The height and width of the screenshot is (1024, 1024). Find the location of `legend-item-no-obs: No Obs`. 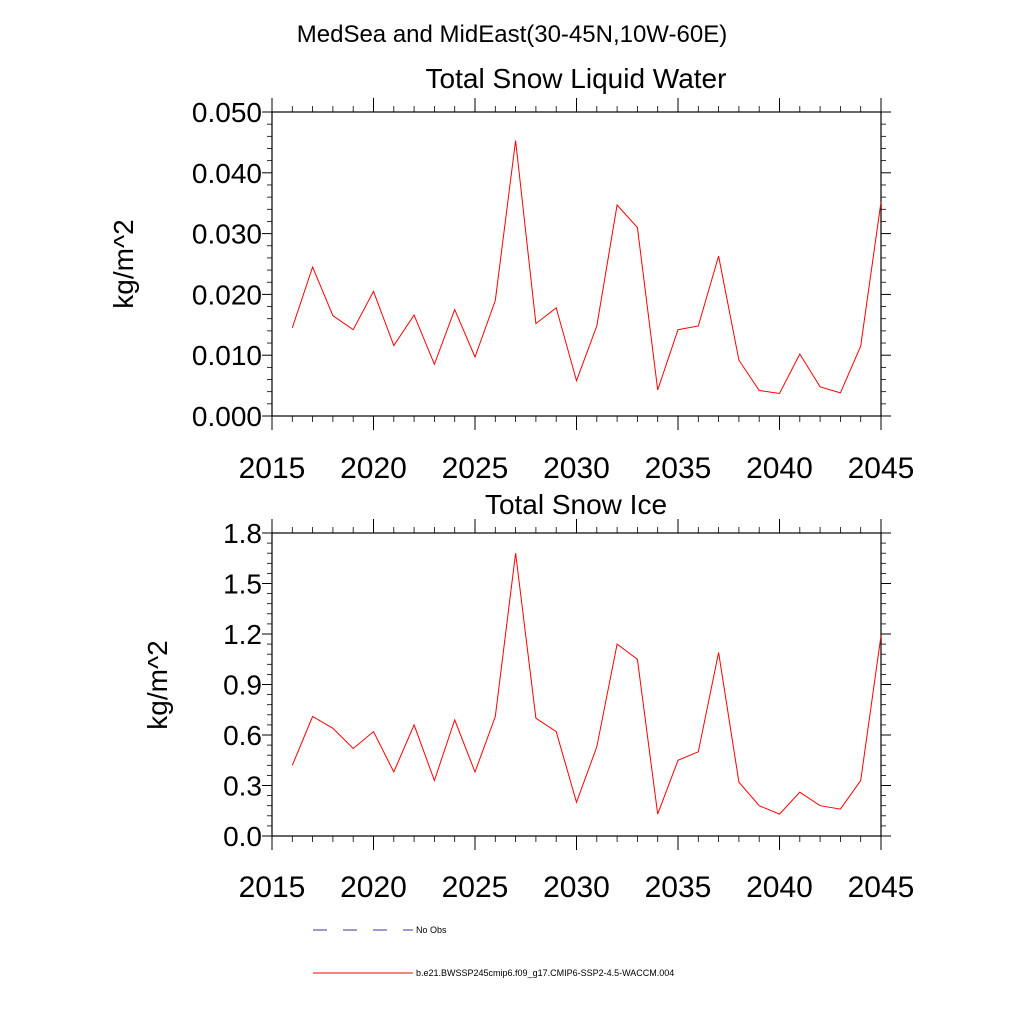

legend-item-no-obs: No Obs is located at coordinates (380, 930).